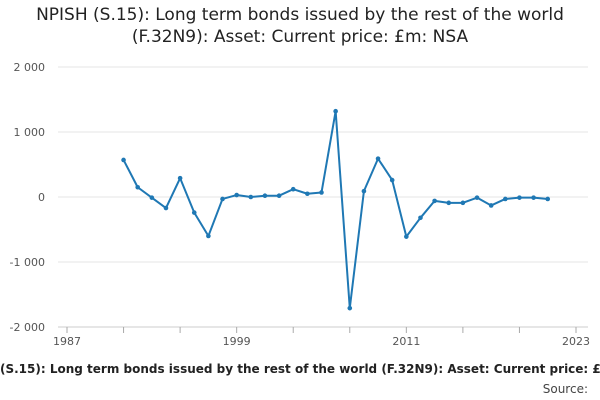  I want to click on y-tick-label: 0, so click(41, 197).